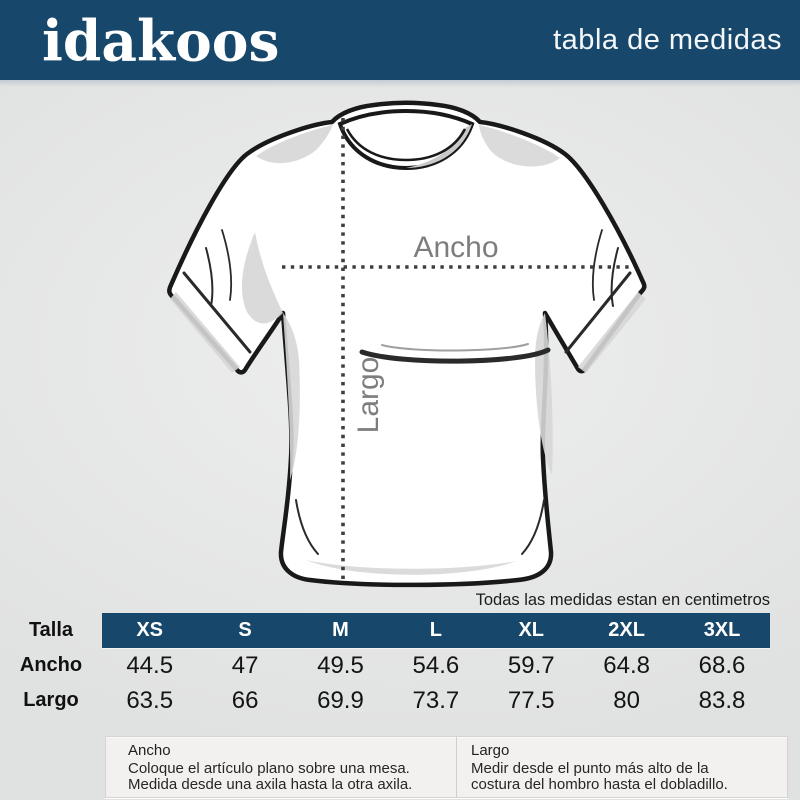 The image size is (800, 800). What do you see at coordinates (626, 665) in the screenshot?
I see `measurement-cell: 64.8` at bounding box center [626, 665].